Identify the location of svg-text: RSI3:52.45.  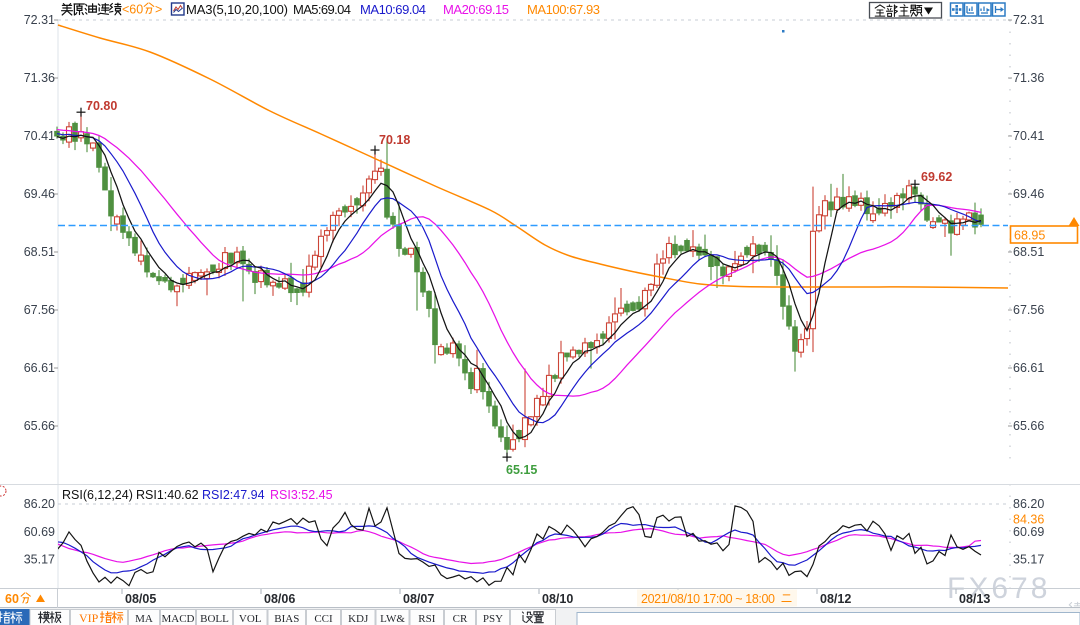
(301, 495).